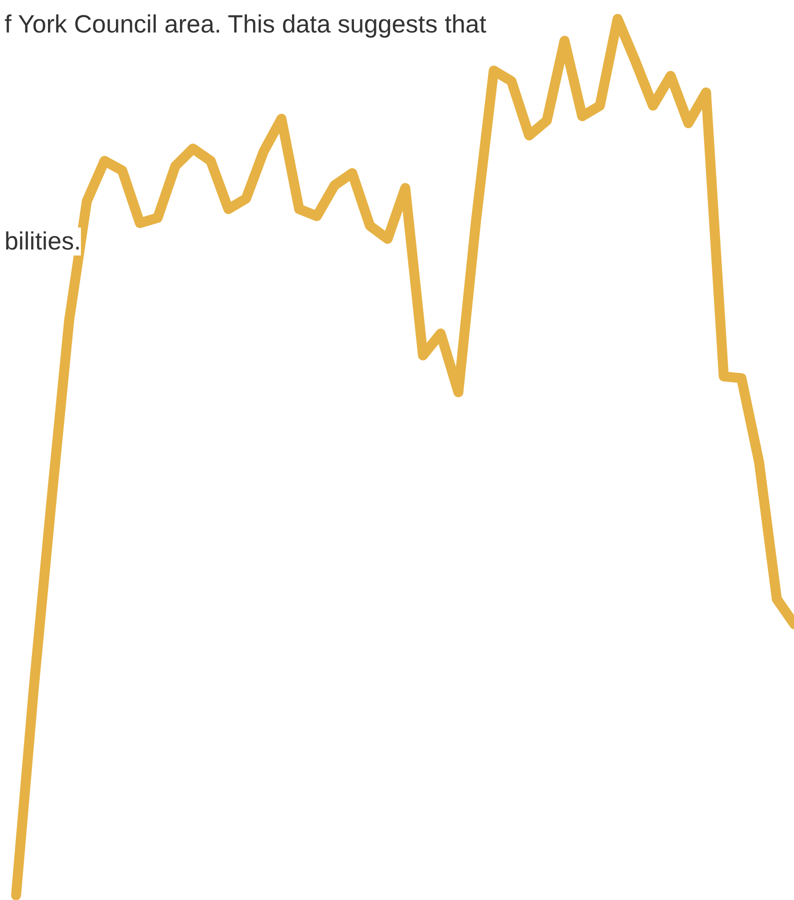 The image size is (794, 900). Describe the element at coordinates (245, 24) in the screenshot. I see `annotation: f York Council area. This data suggests that` at that location.